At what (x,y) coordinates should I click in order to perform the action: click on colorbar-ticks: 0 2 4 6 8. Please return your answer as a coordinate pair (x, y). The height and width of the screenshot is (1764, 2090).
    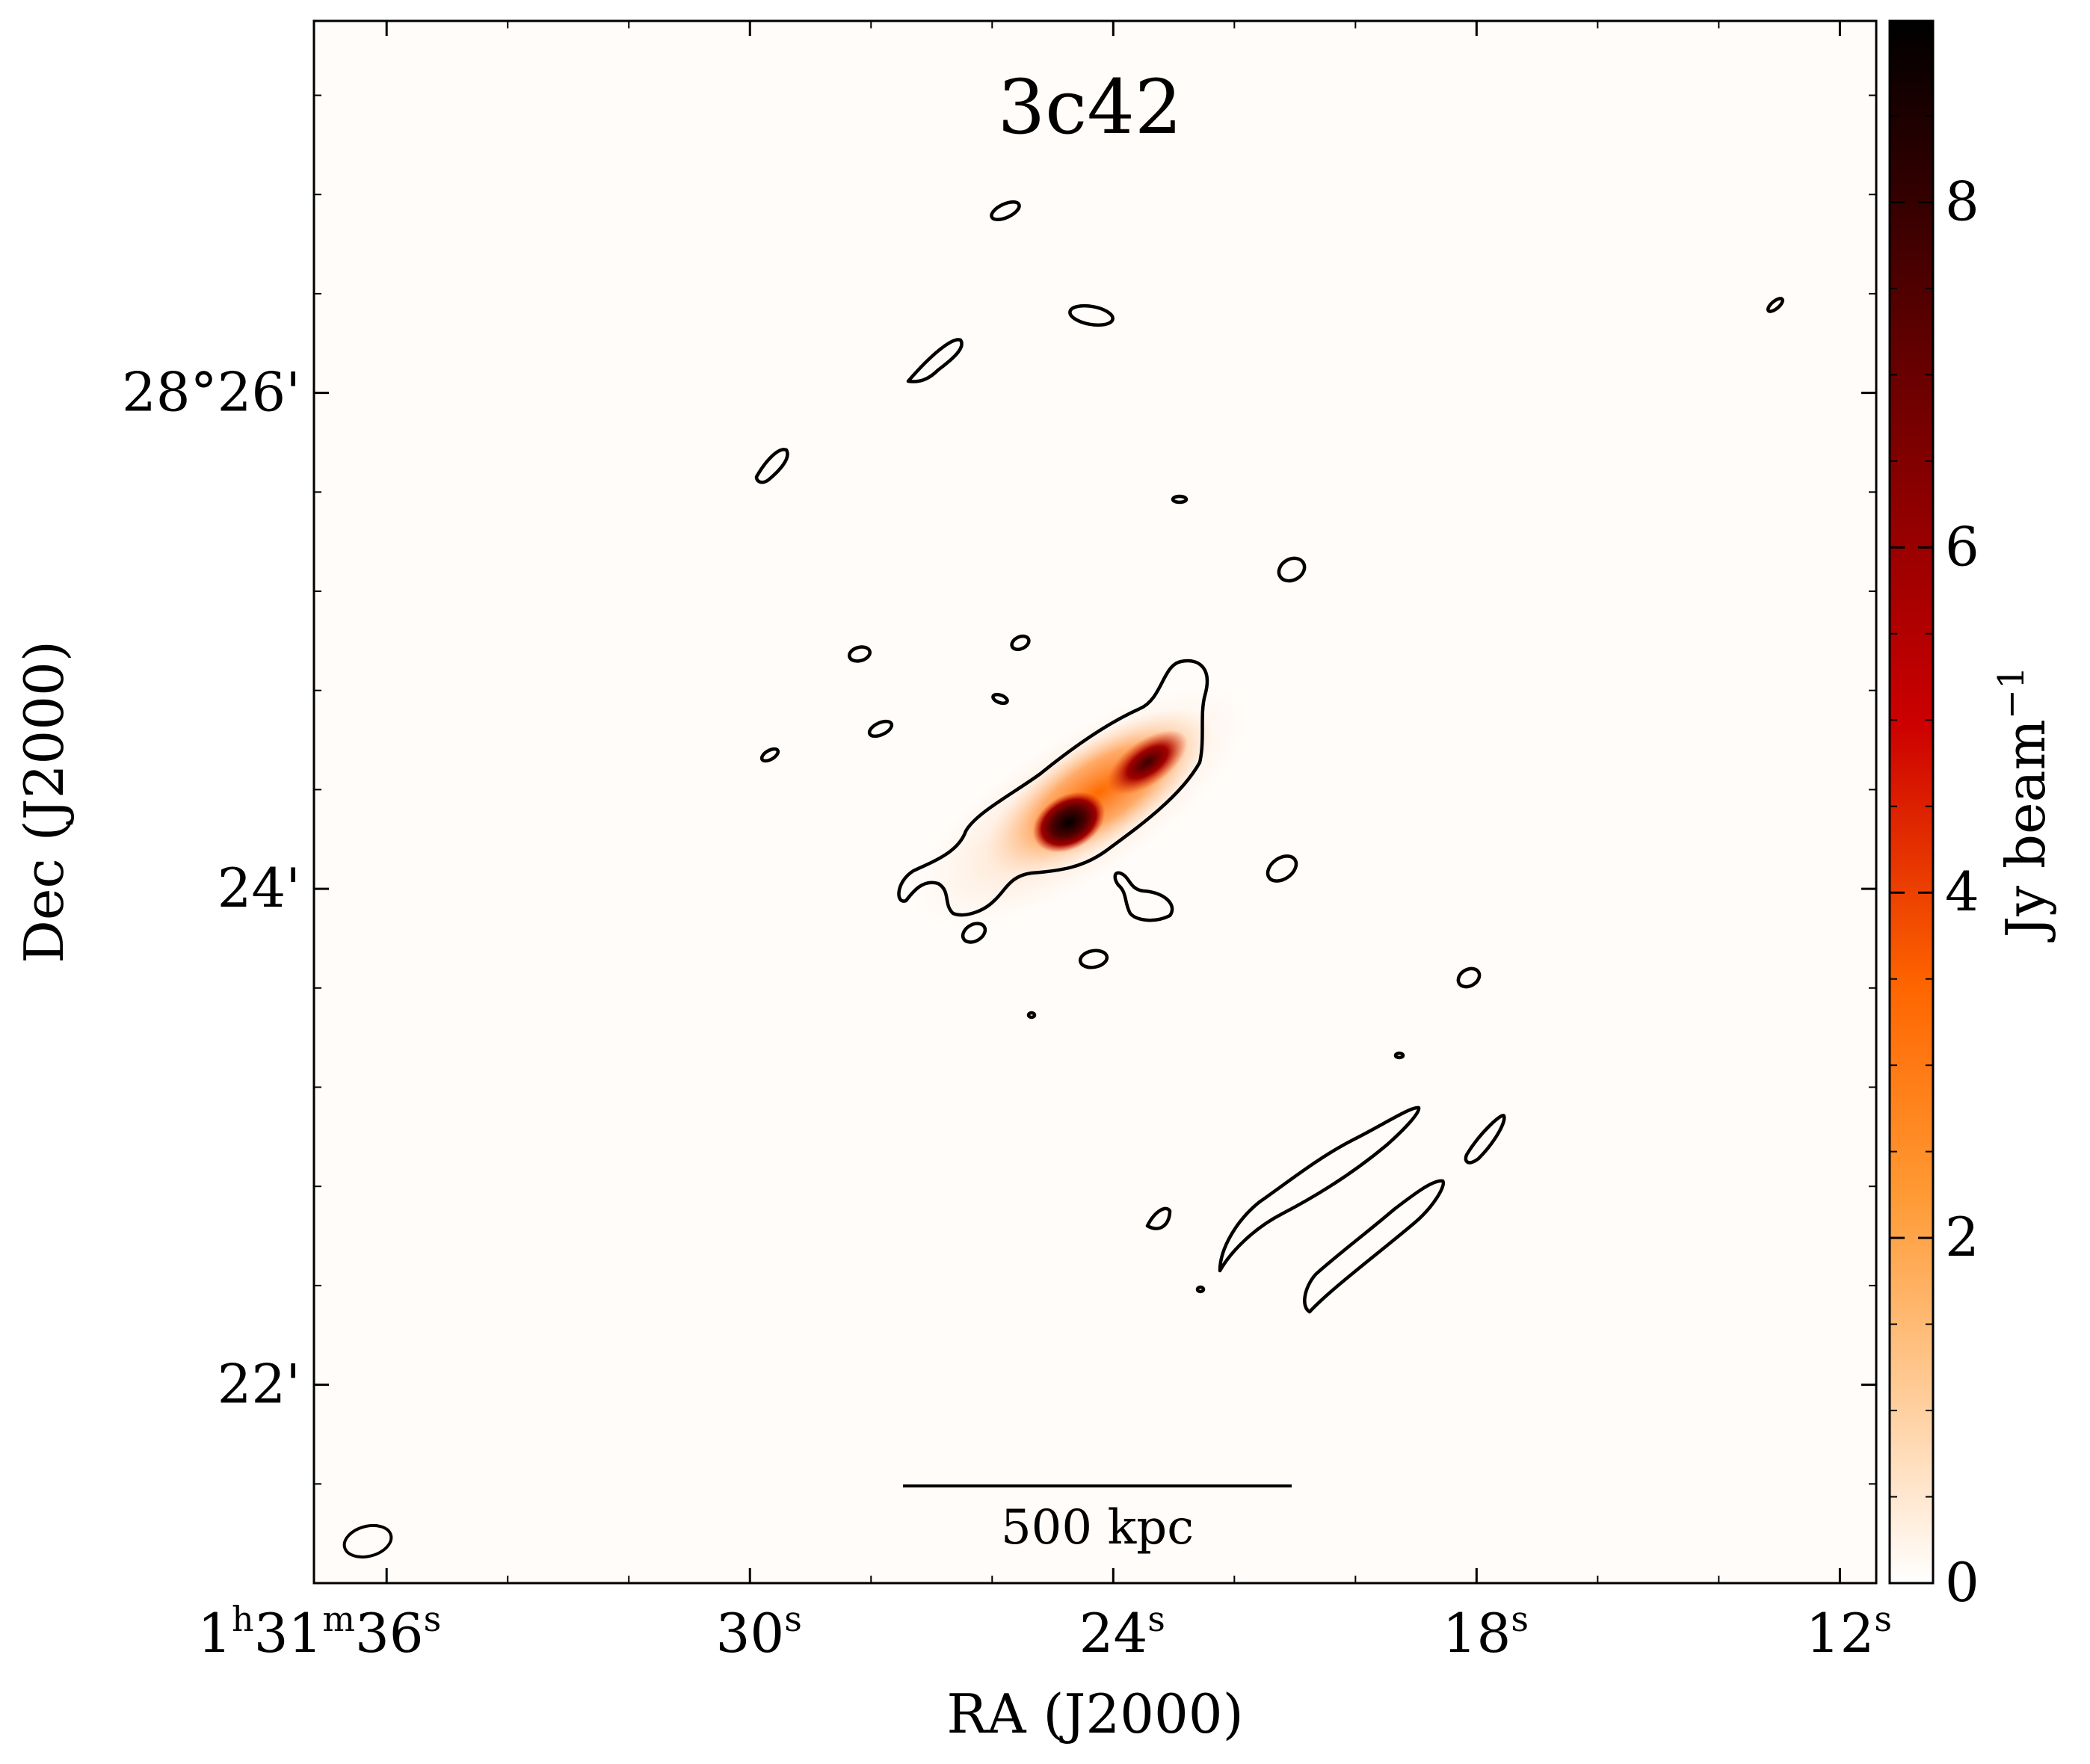
    Looking at the image, I should click on (1934, 821).